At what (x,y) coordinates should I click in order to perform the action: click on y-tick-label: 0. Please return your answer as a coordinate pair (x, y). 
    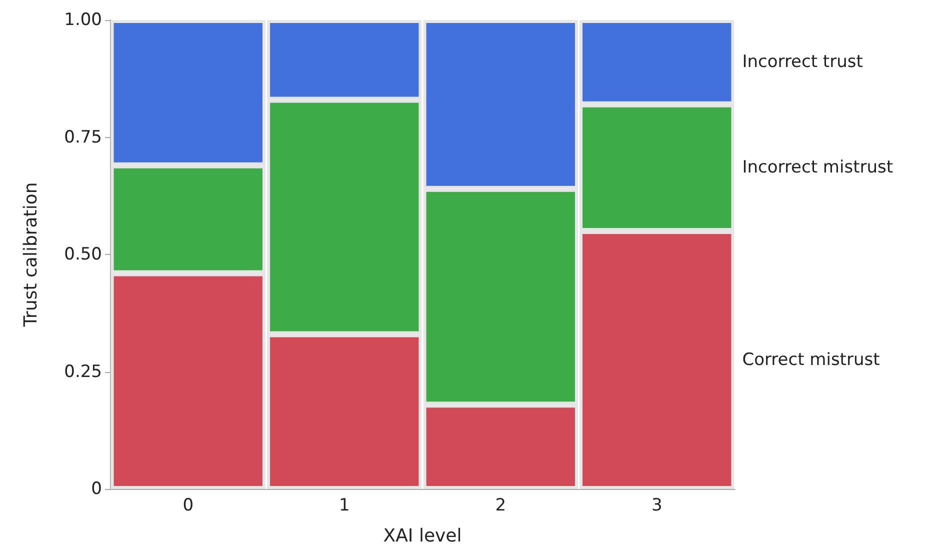
    Looking at the image, I should click on (96, 489).